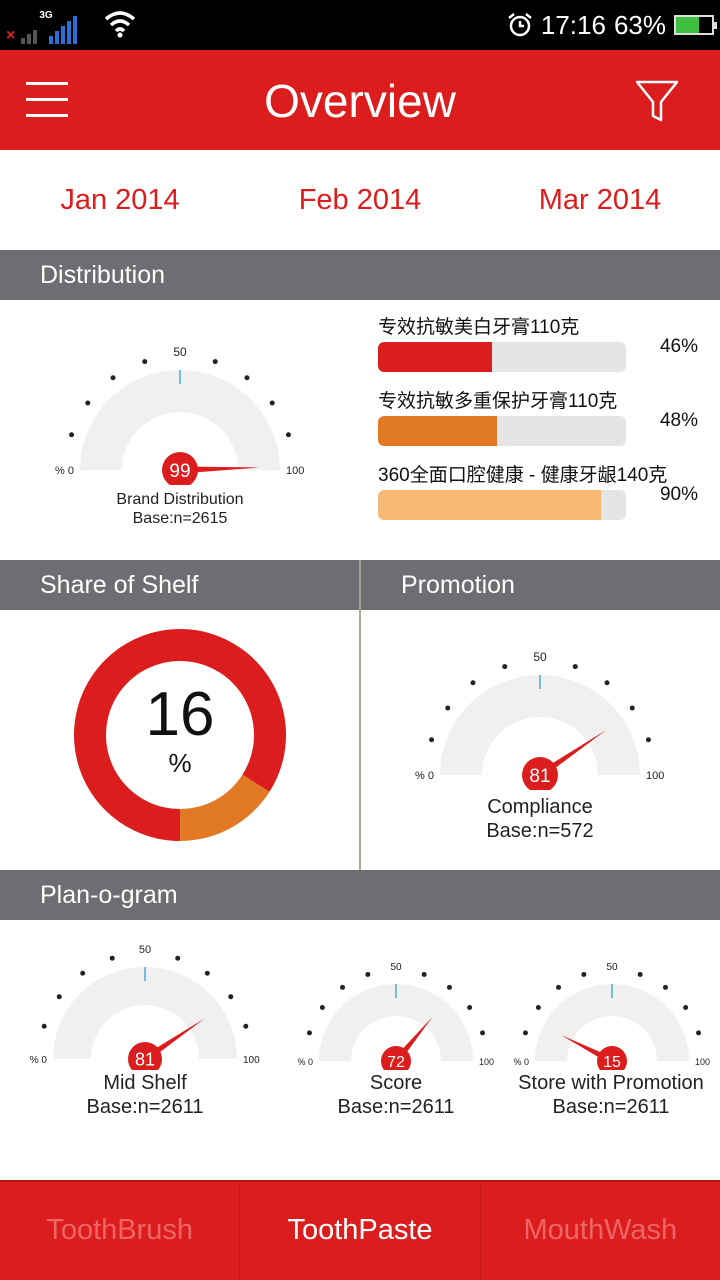 The image size is (720, 1280). Describe the element at coordinates (600, 200) in the screenshot. I see `month-tab-mar: Mar 2014` at that location.